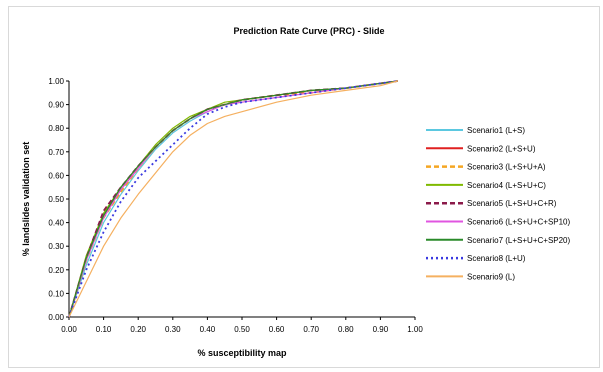  What do you see at coordinates (69, 329) in the screenshot?
I see `x-tick-label: 0.00` at bounding box center [69, 329].